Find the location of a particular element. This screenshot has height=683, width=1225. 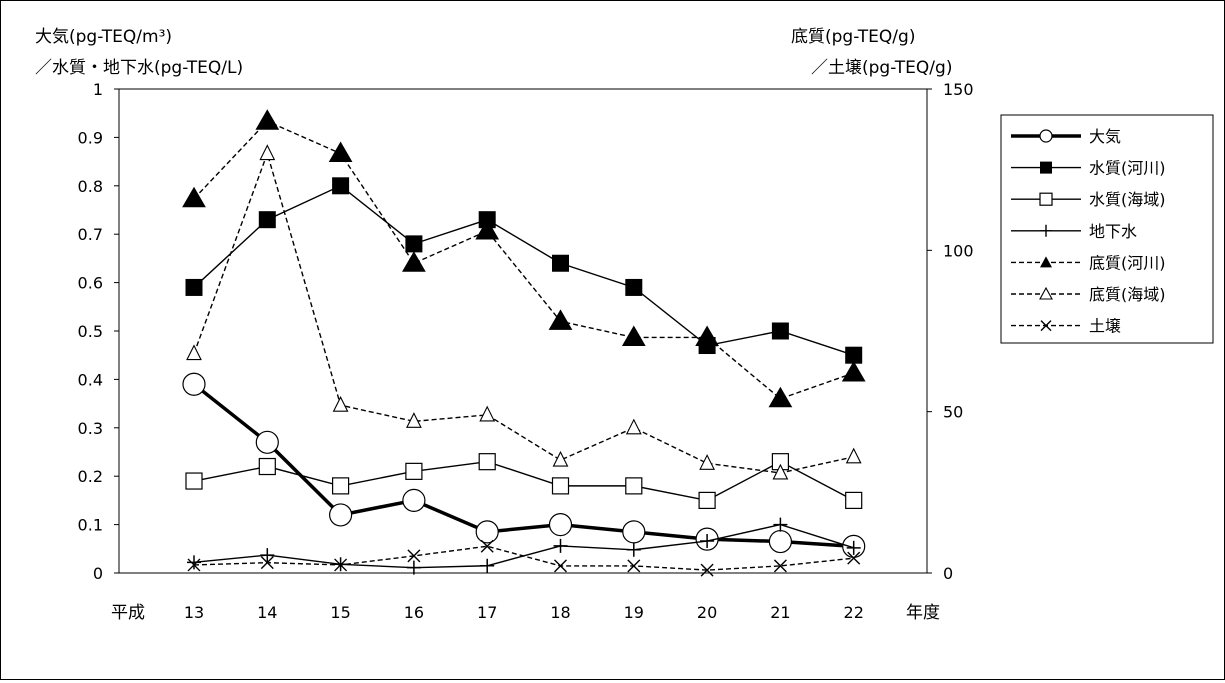

right-tick-label: 100 is located at coordinates (958, 250).